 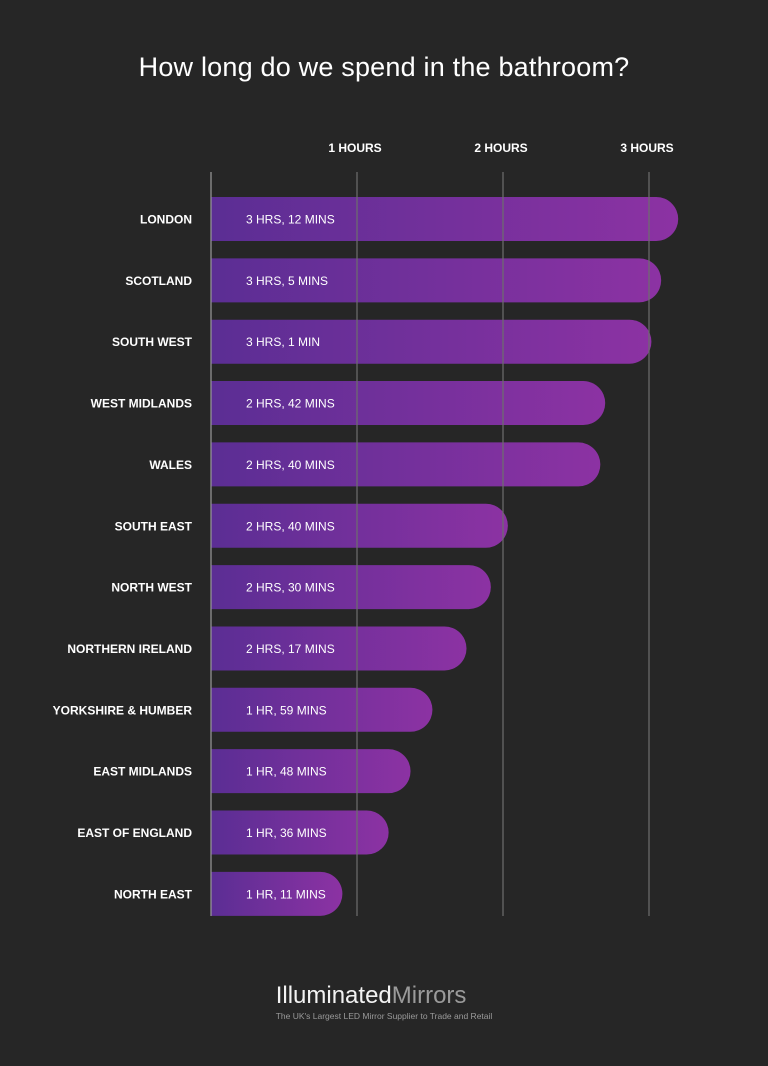 I want to click on bar-north-east, so click(x=277, y=893).